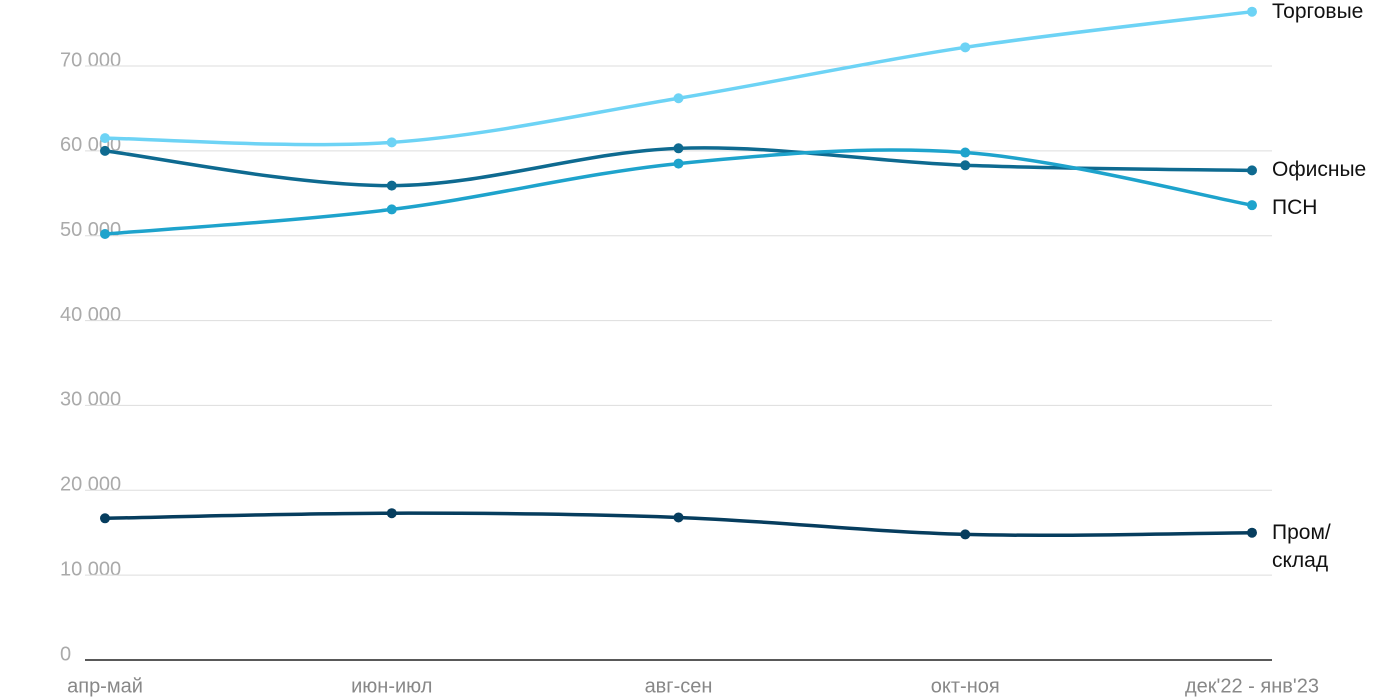  I want to click on x-tick-label: окт-ноя, so click(965, 686).